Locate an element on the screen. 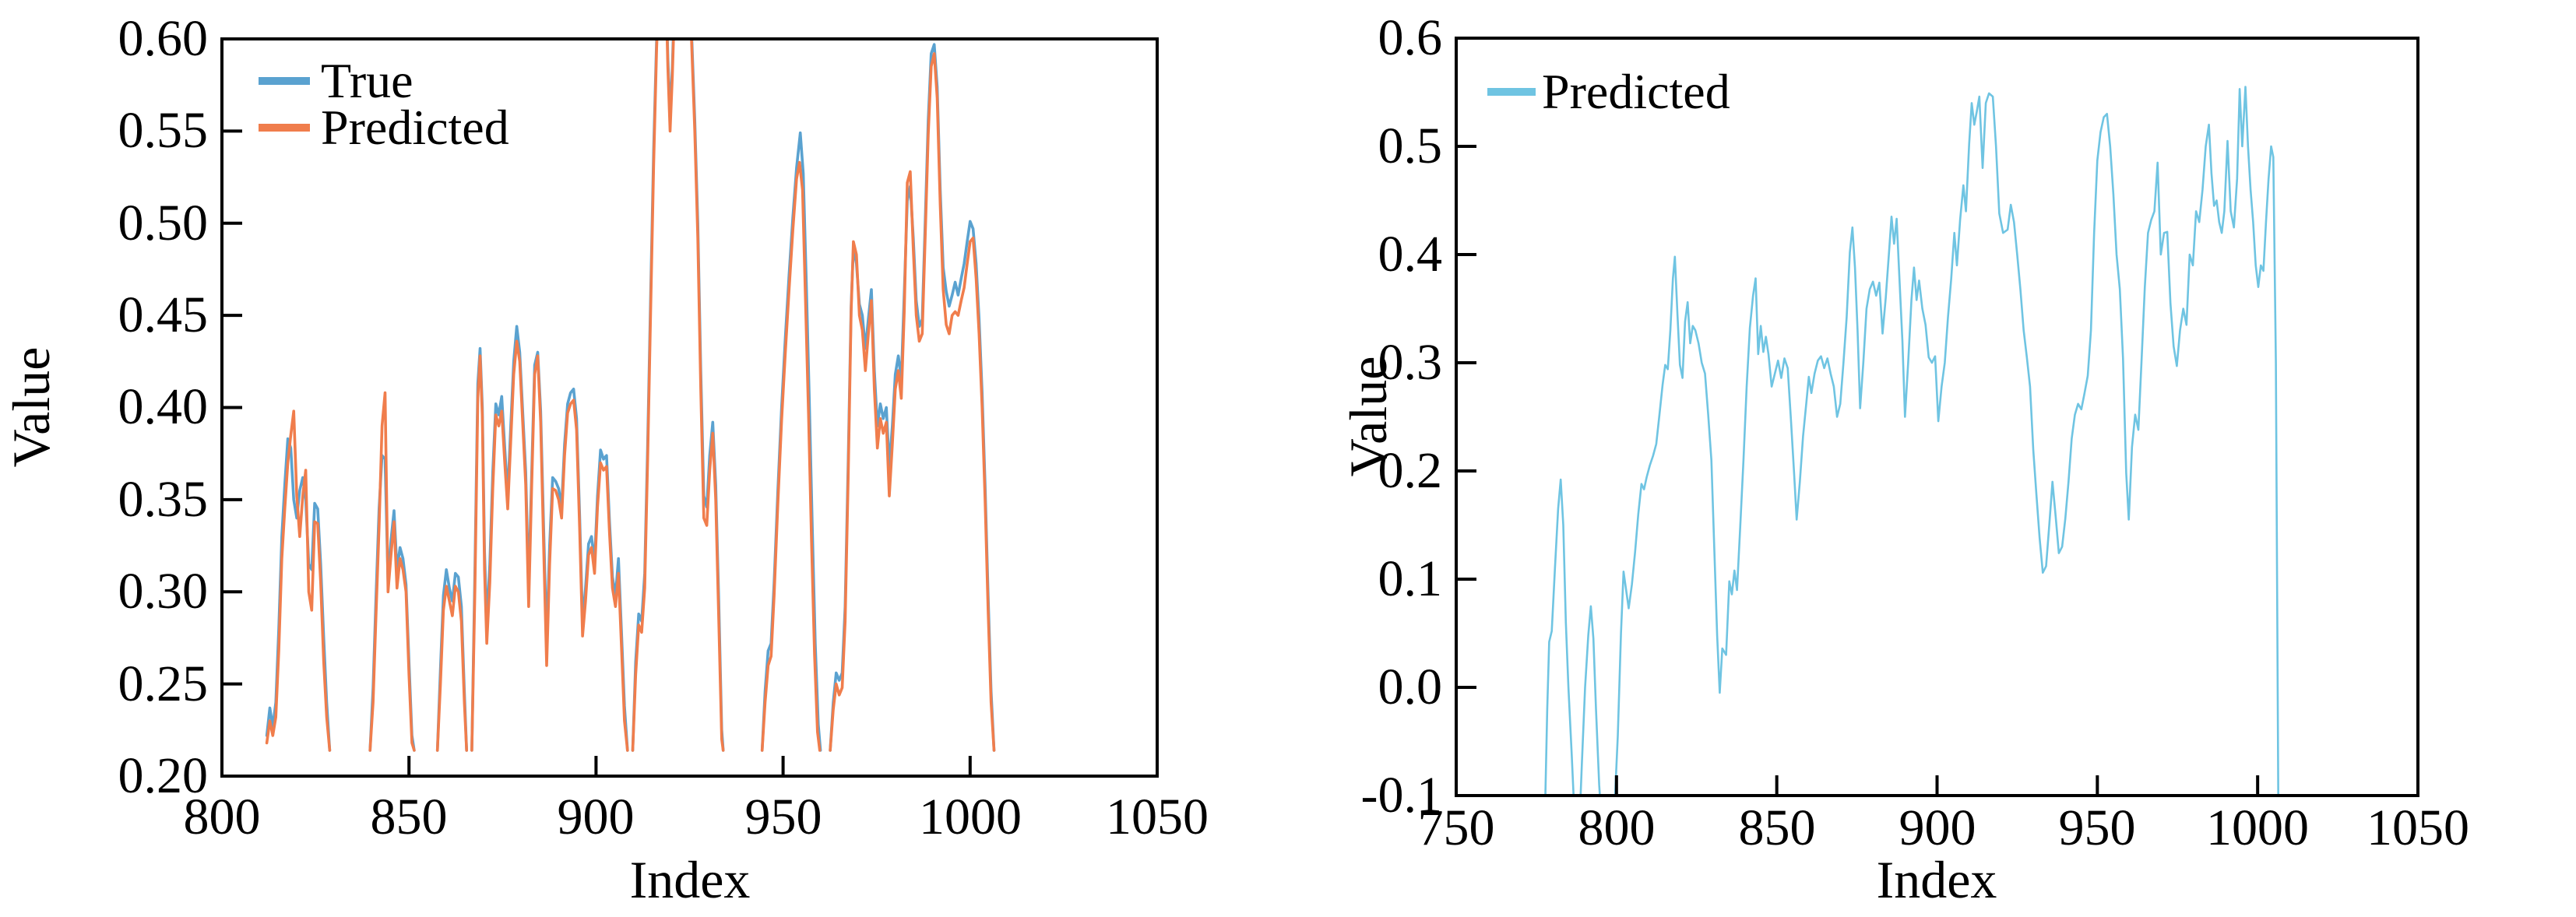  left-y-axis-title: Value is located at coordinates (31, 407).